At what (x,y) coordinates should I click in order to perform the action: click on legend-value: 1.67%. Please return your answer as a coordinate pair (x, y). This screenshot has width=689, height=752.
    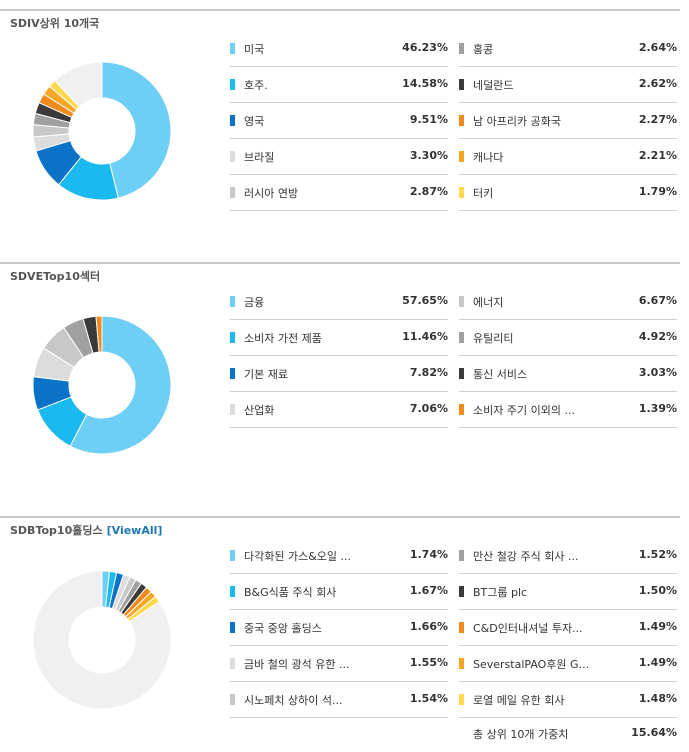
    Looking at the image, I should click on (428, 590).